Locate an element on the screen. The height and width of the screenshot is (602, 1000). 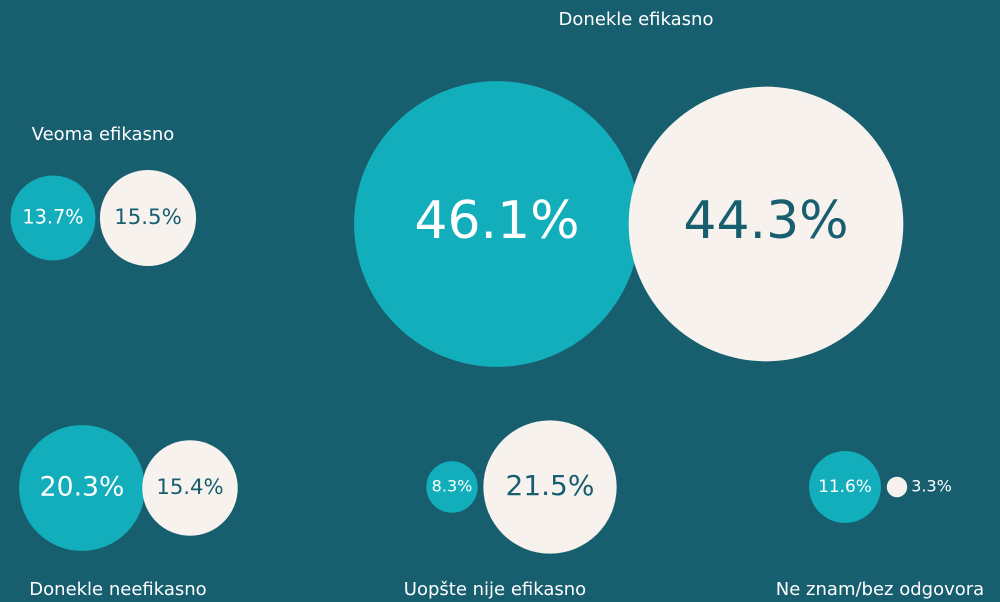
value-label: 15.5% is located at coordinates (148, 217).